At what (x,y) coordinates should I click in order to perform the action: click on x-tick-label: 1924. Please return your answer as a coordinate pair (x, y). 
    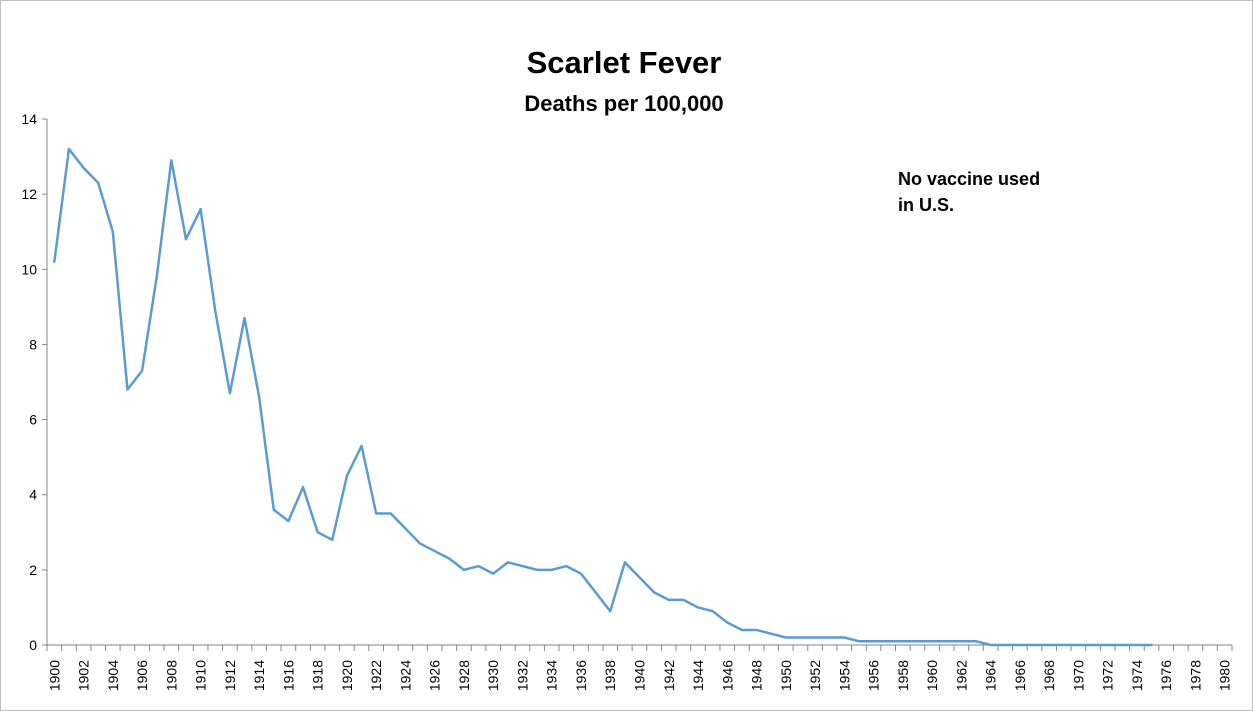
    Looking at the image, I should click on (405, 675).